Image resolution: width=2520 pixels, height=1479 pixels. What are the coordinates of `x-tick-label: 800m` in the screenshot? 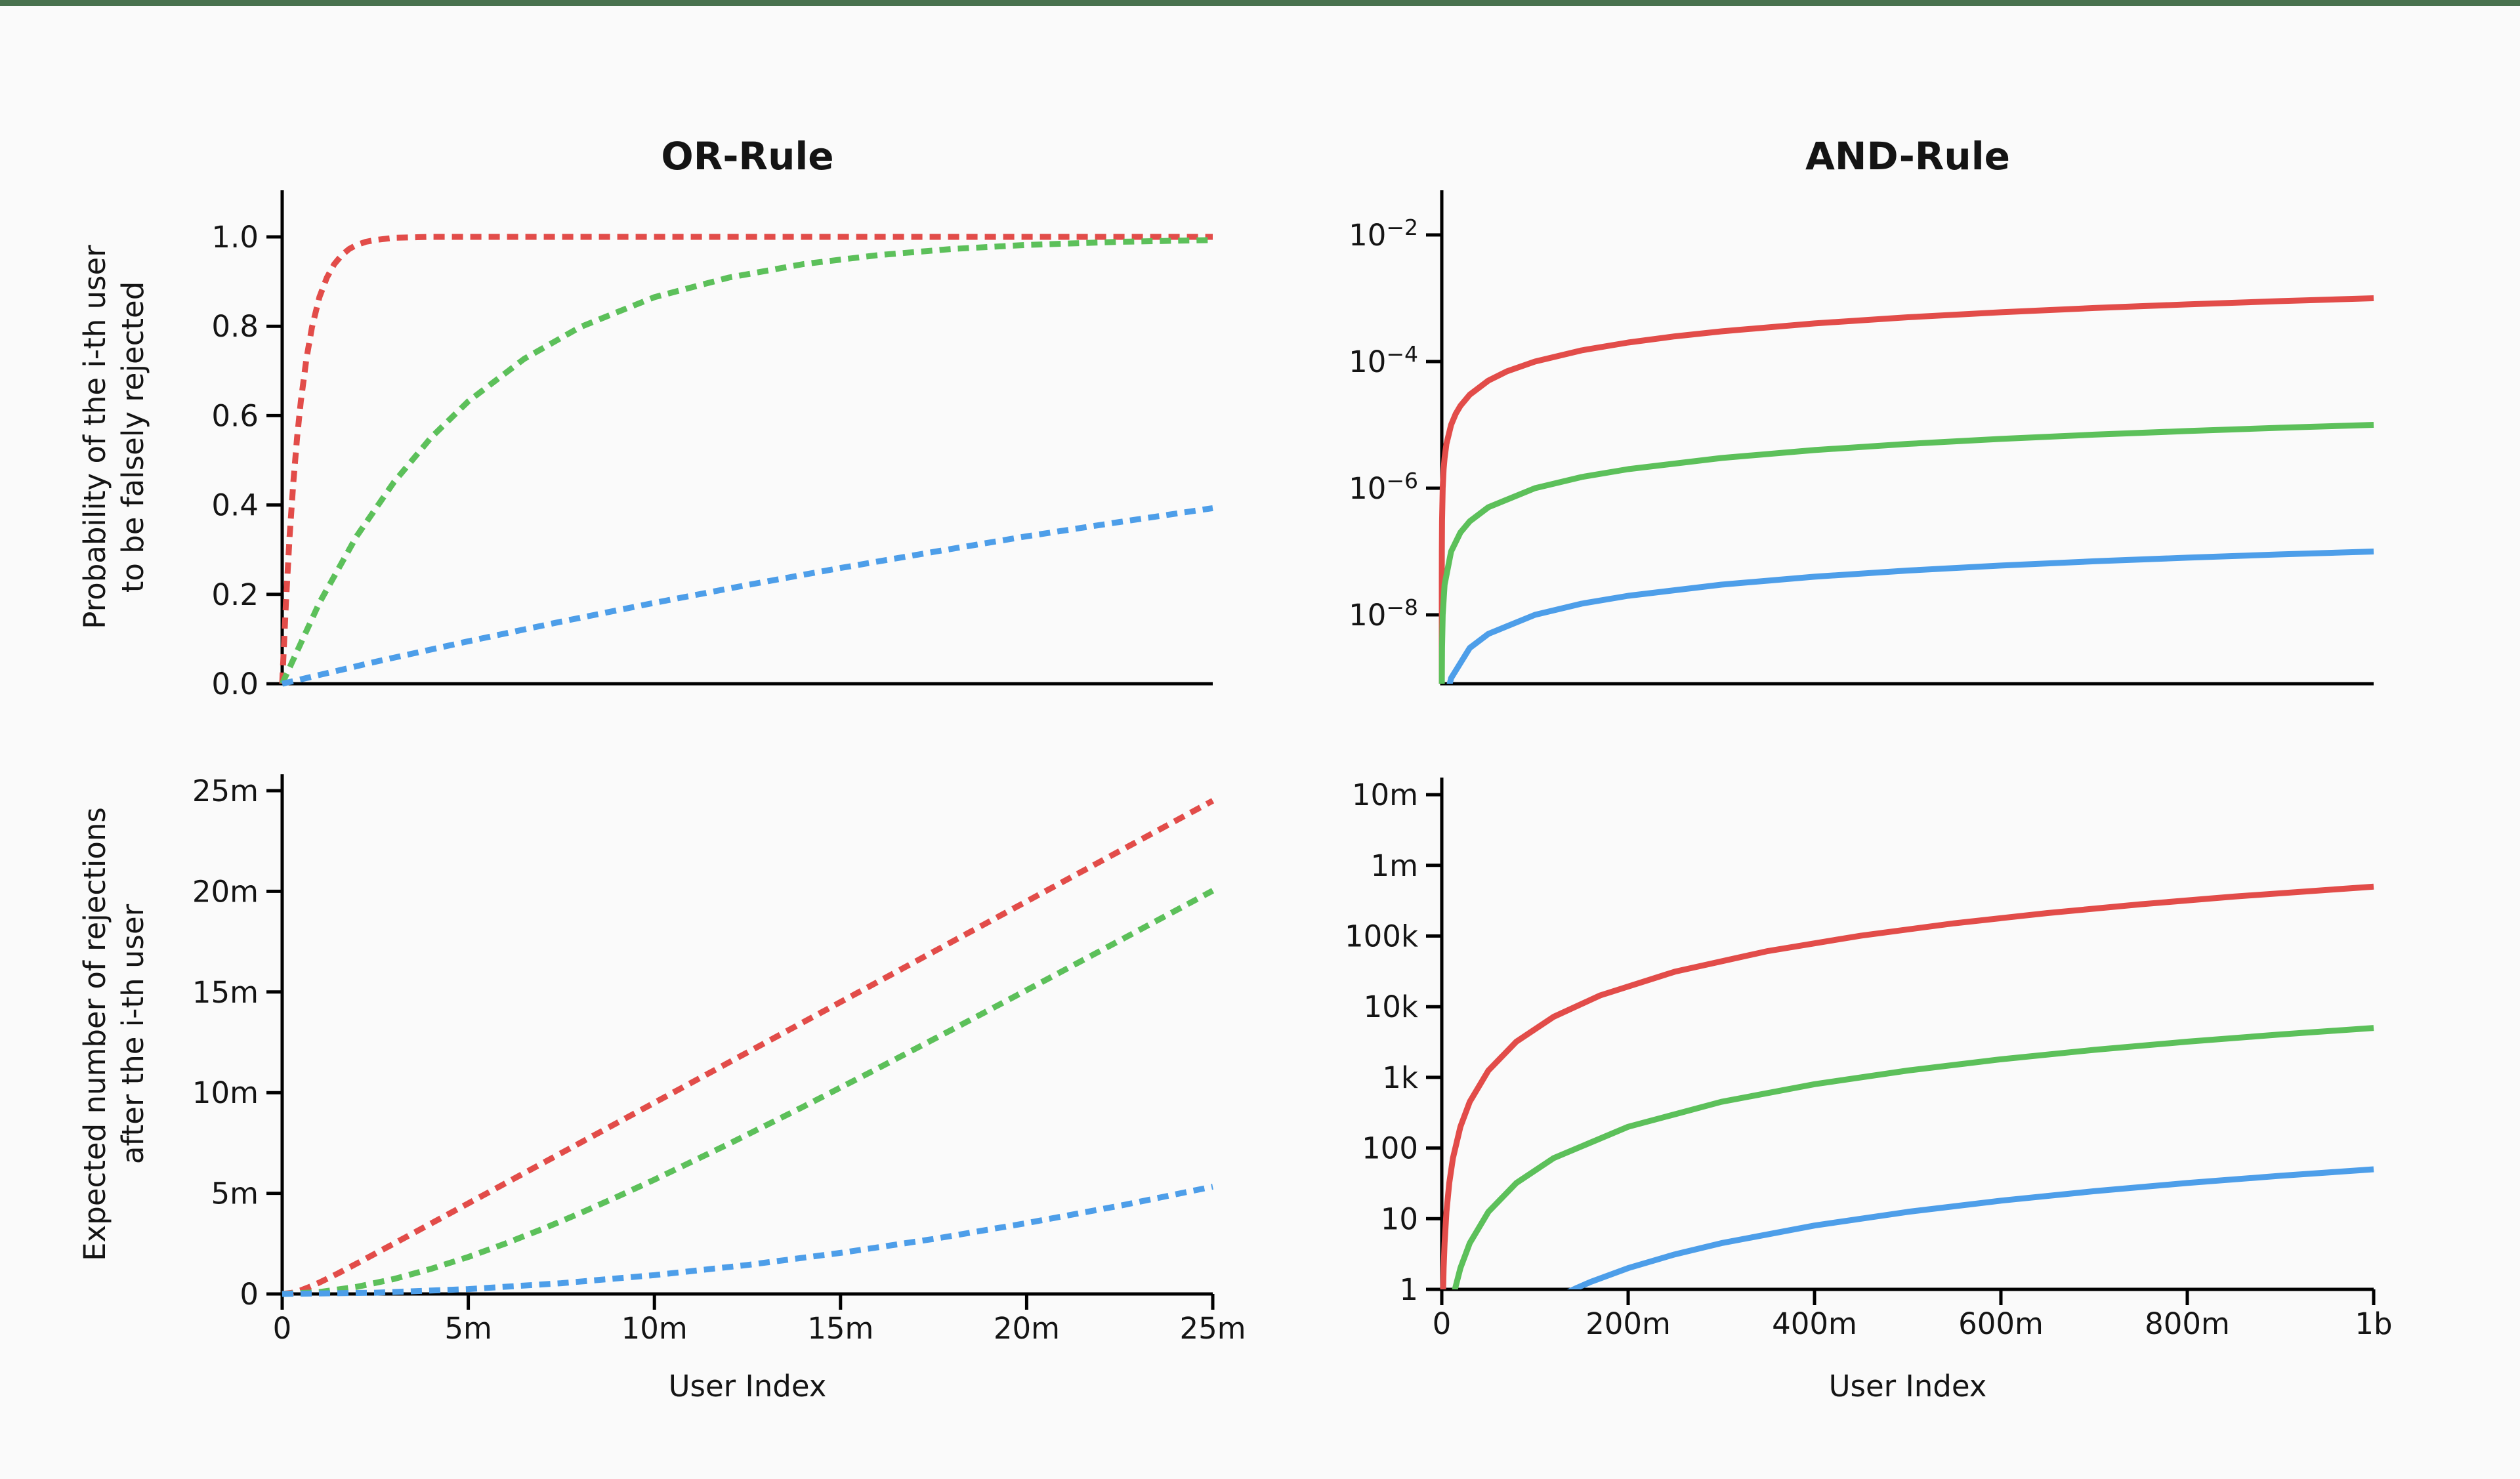 It's located at (2187, 1323).